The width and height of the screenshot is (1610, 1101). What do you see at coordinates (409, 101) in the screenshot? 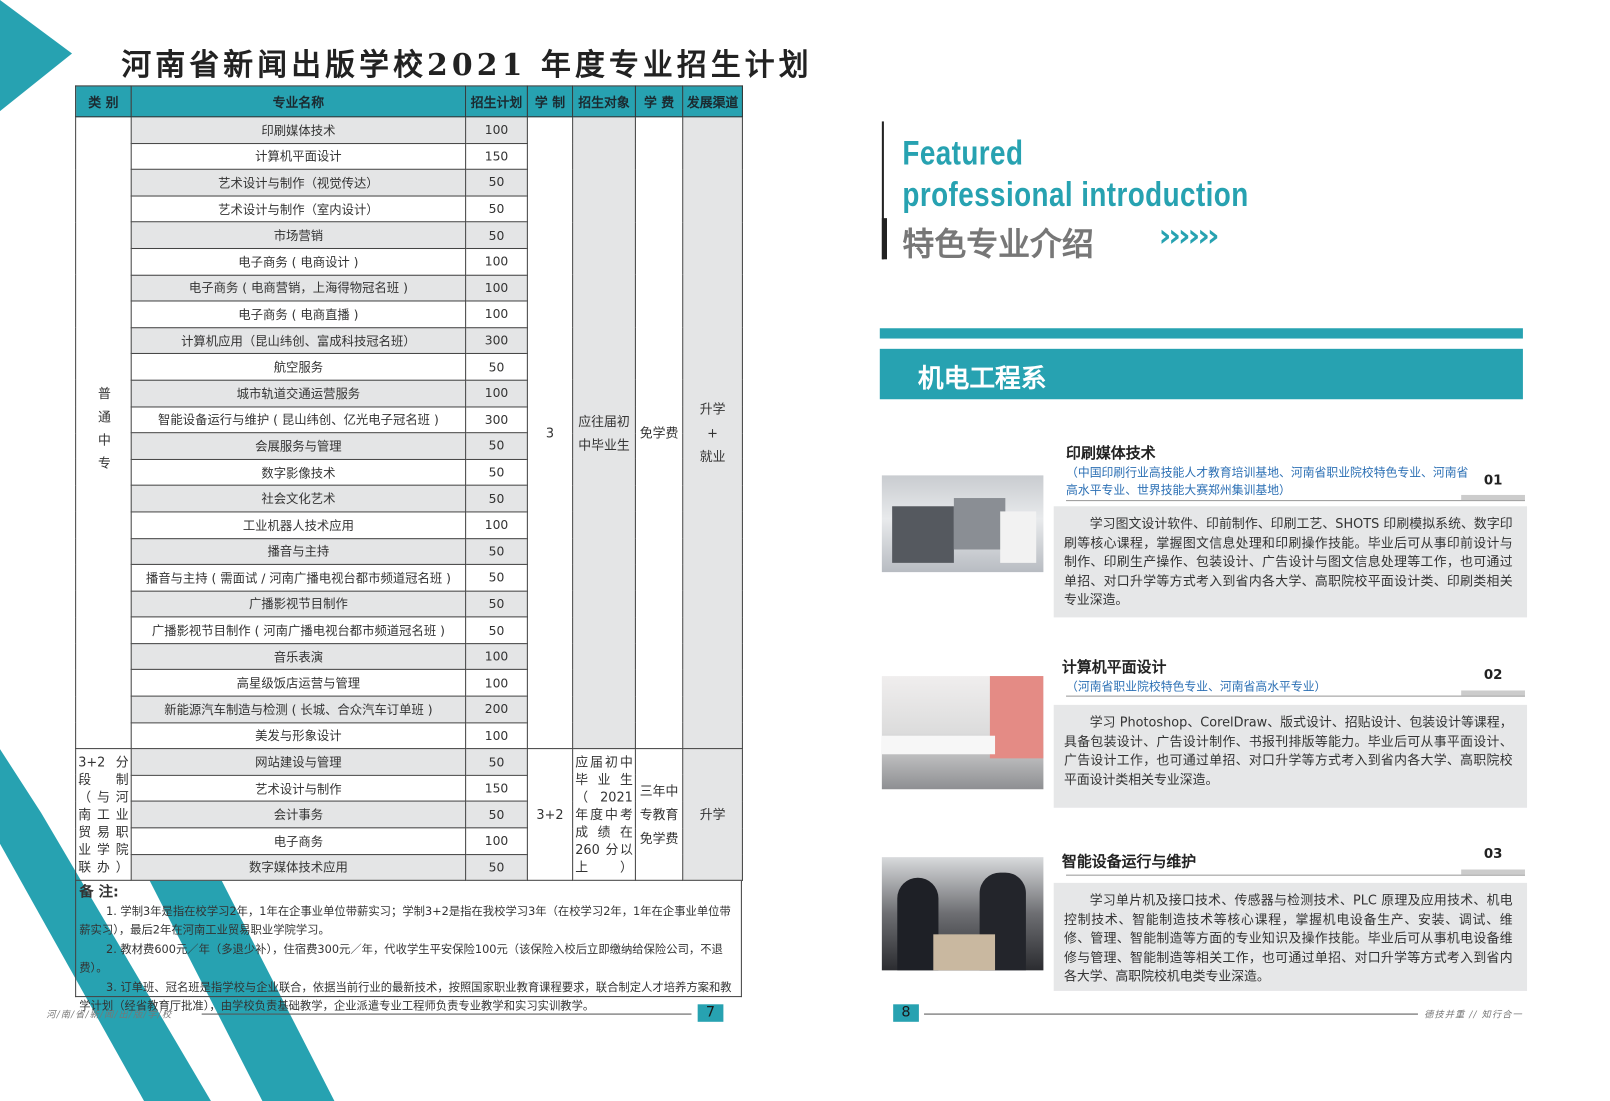
I see `table-header-row: 类 别专业名称 招生计划学 制招生对象学 费发展渠道` at bounding box center [409, 101].